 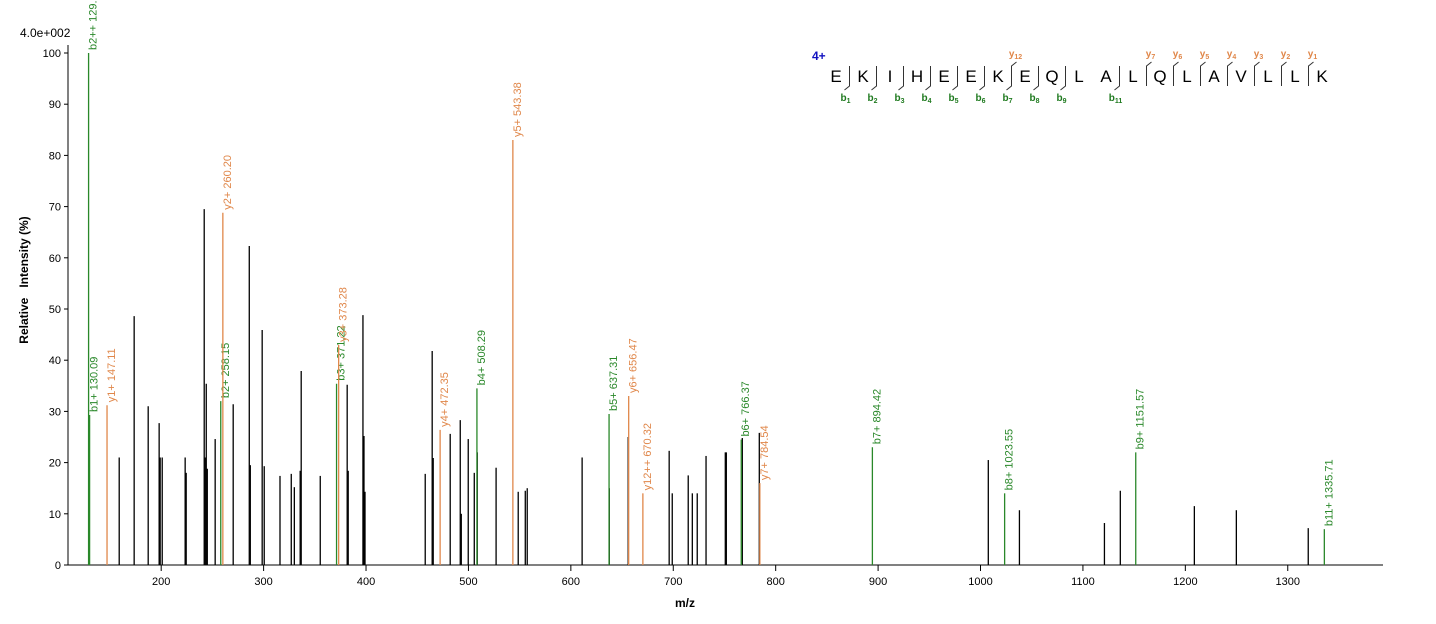 What do you see at coordinates (52, 54) in the screenshot?
I see `y-tick-label: 100` at bounding box center [52, 54].